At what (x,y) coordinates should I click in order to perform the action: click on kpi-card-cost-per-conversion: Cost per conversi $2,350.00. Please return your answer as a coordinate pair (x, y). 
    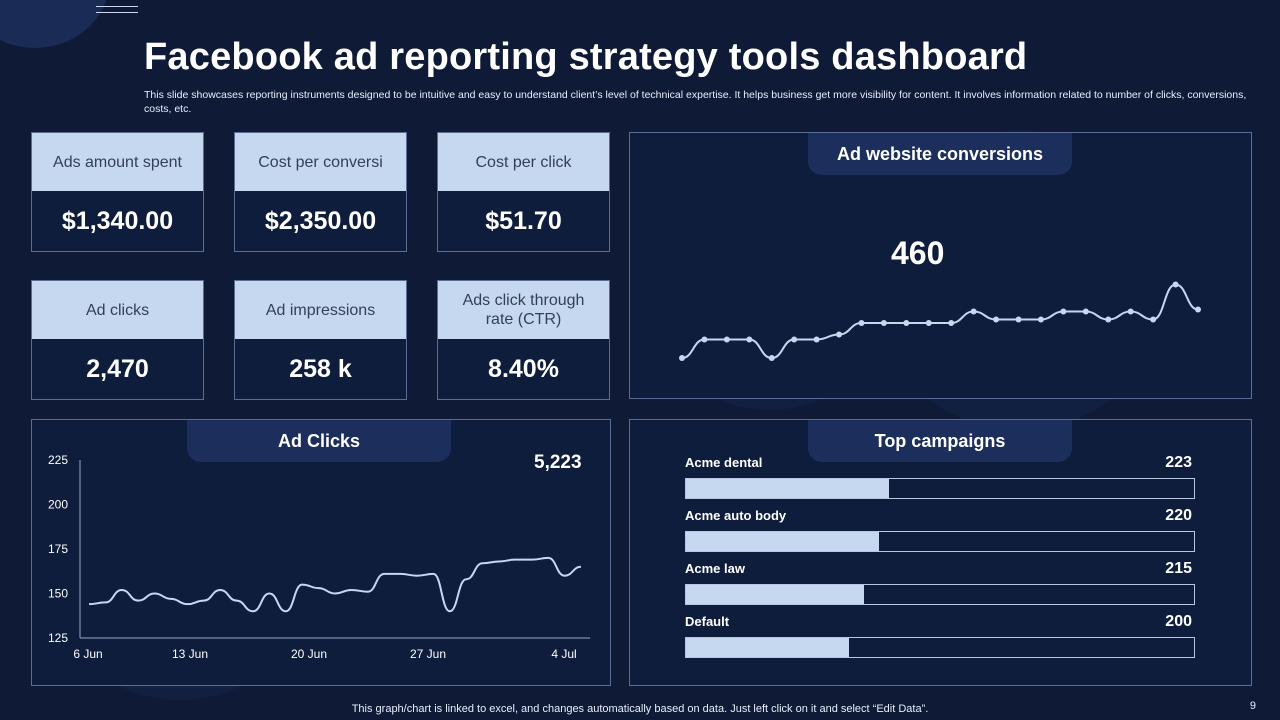
    Looking at the image, I should click on (320, 192).